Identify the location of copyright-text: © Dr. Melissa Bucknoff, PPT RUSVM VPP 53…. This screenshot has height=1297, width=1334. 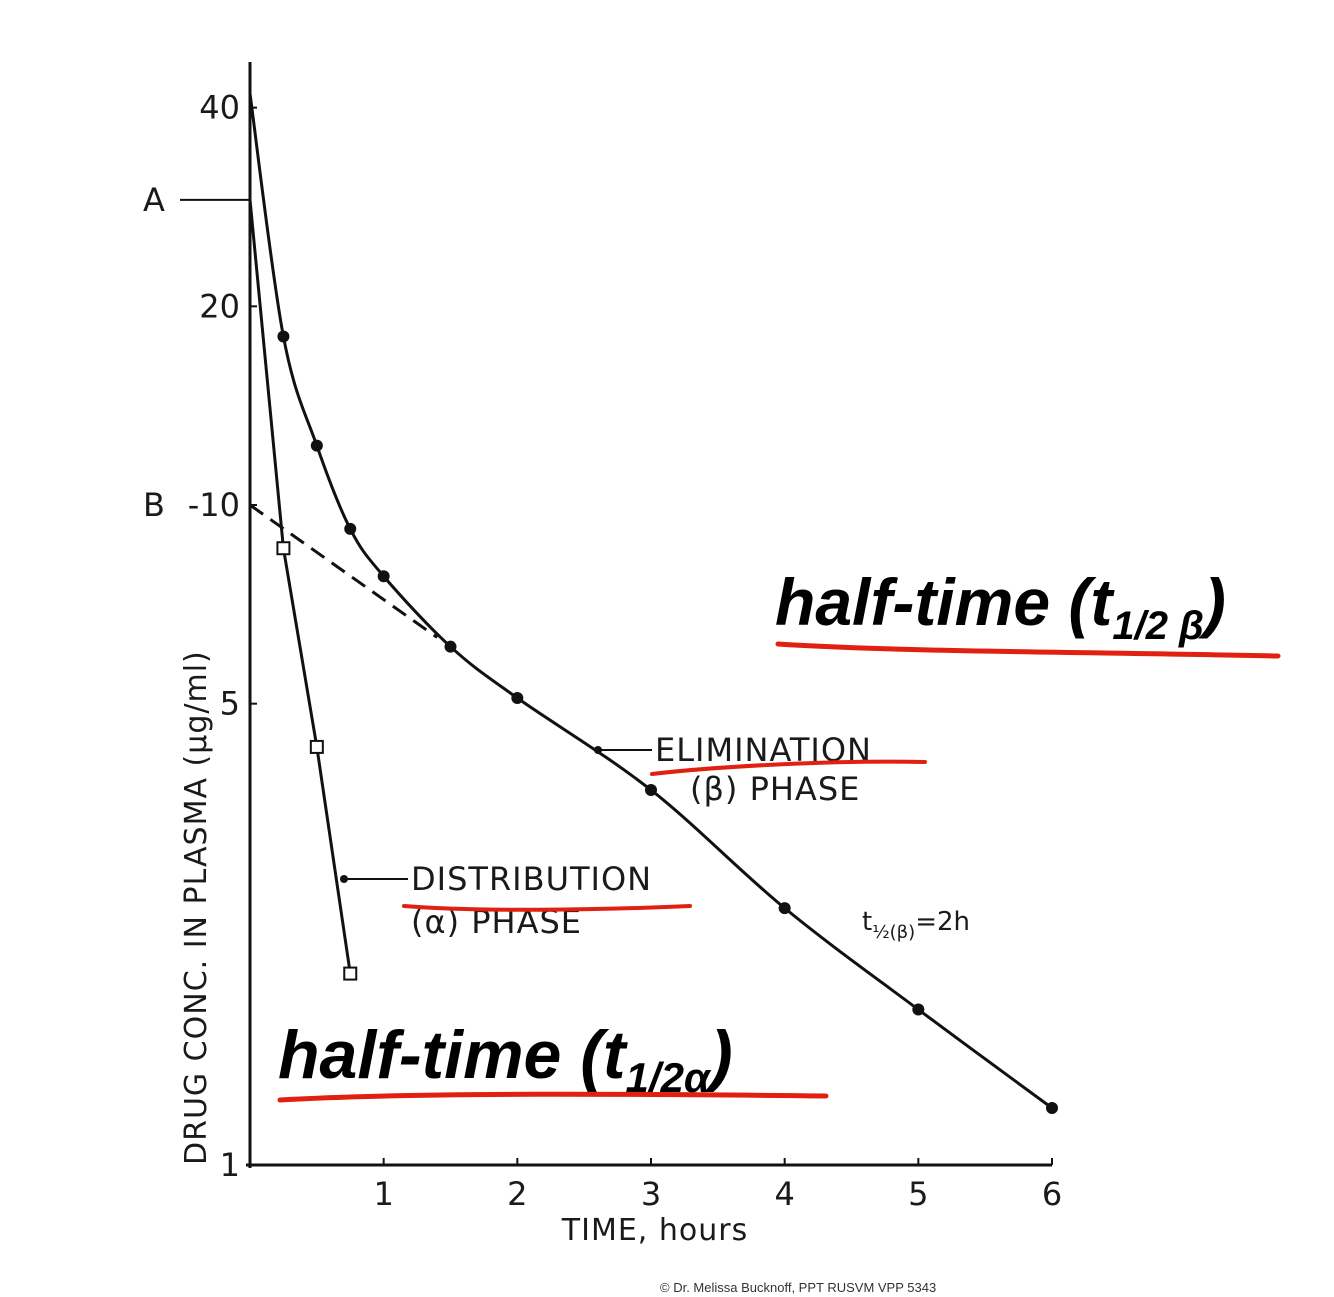
(798, 1287).